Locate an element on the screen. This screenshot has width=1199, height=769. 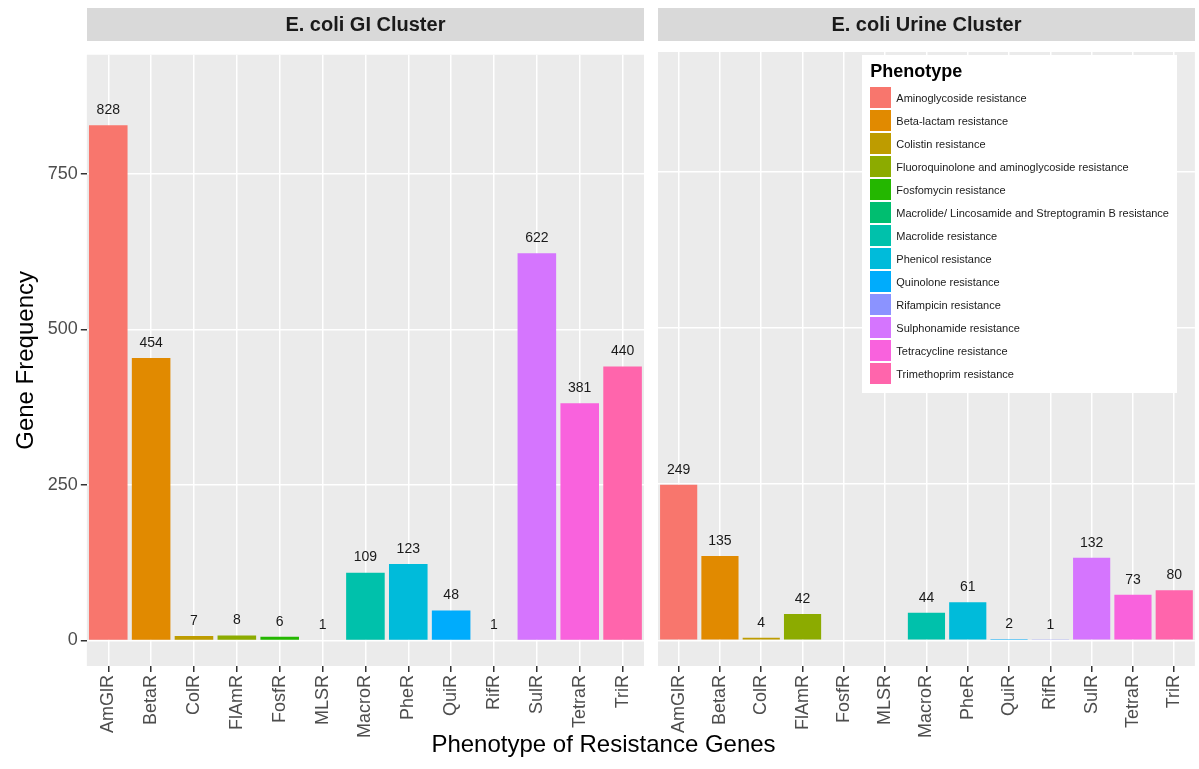
data-label: 440 is located at coordinates (622, 350).